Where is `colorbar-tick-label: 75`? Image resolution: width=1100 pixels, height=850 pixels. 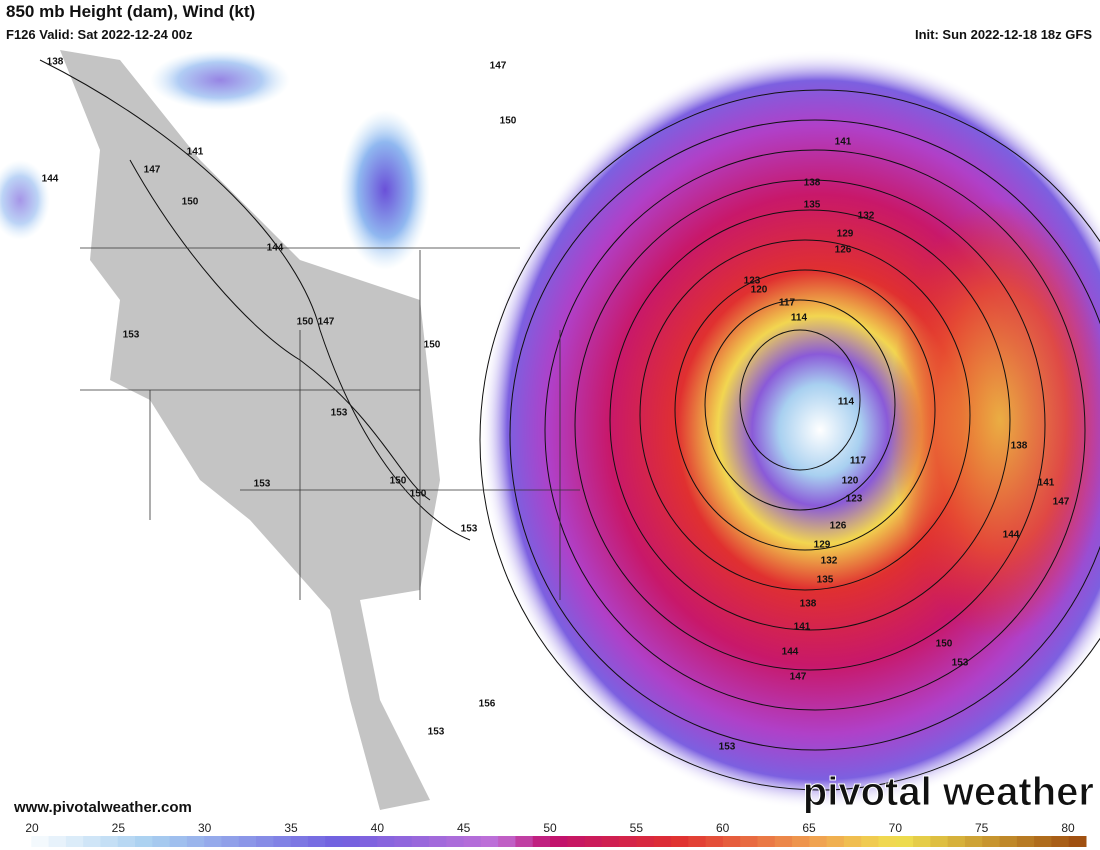
colorbar-tick-label: 75 is located at coordinates (982, 828).